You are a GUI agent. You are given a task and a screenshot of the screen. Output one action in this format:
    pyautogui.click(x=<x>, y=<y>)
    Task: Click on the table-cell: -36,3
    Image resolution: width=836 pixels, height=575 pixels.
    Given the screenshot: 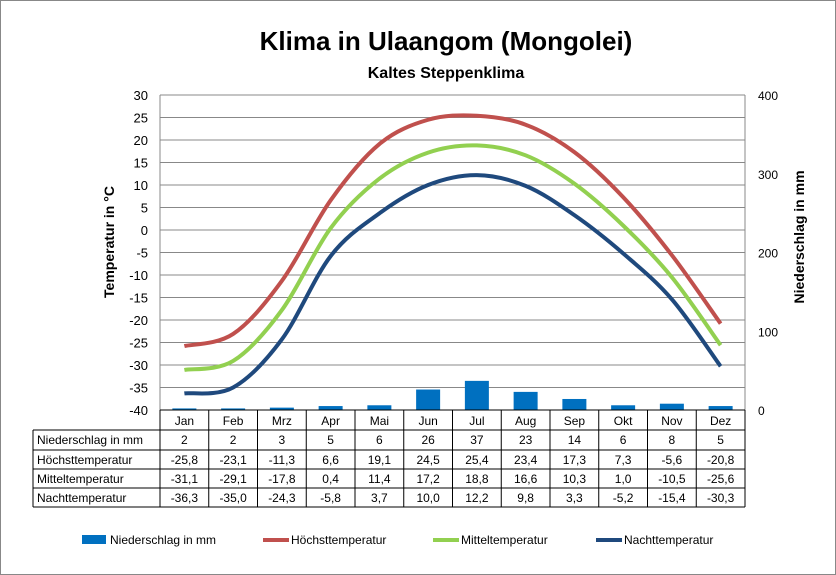 What is the action you would take?
    pyautogui.click(x=185, y=498)
    